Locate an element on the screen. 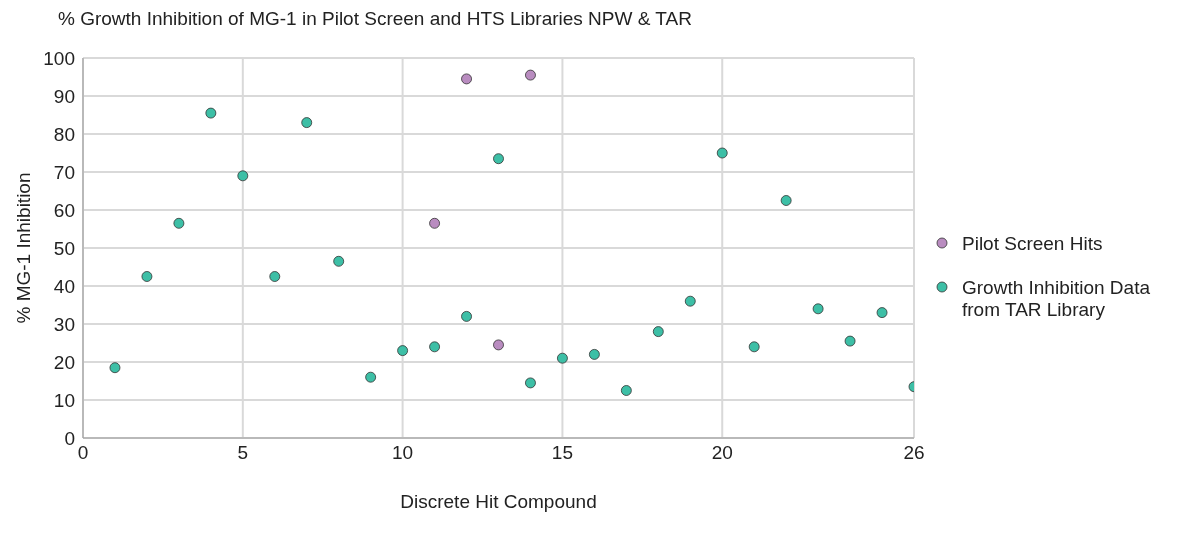  x-tick-label: 0 is located at coordinates (83, 453).